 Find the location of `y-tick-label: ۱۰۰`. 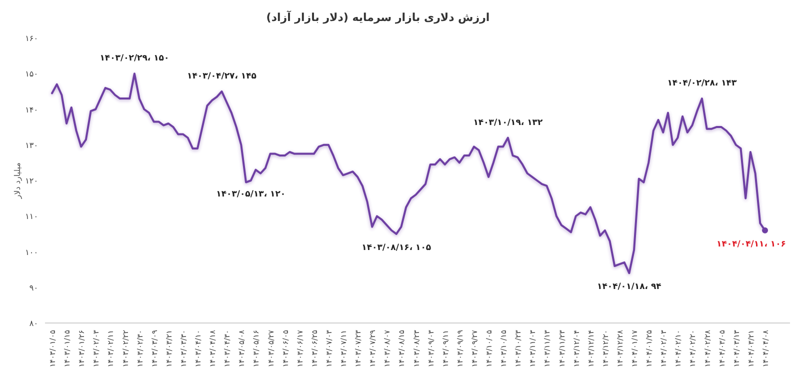

y-tick-label: ۱۰۰ is located at coordinates (31, 252).